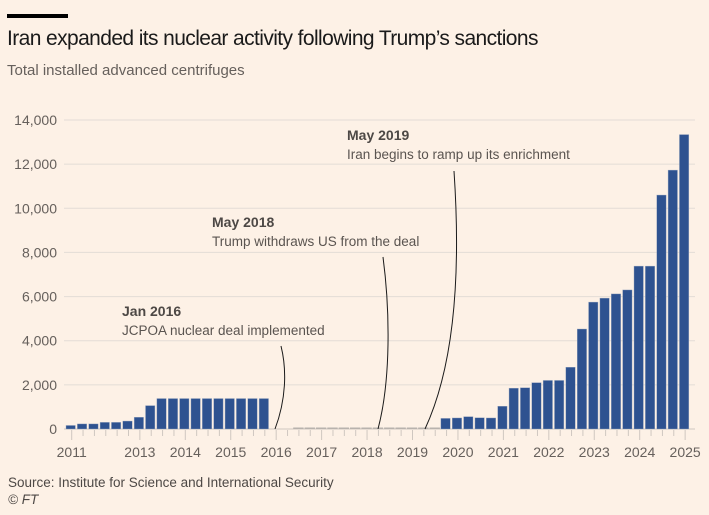 This screenshot has height=515, width=709. Describe the element at coordinates (548, 452) in the screenshot. I see `x-tick-label: 2022` at that location.